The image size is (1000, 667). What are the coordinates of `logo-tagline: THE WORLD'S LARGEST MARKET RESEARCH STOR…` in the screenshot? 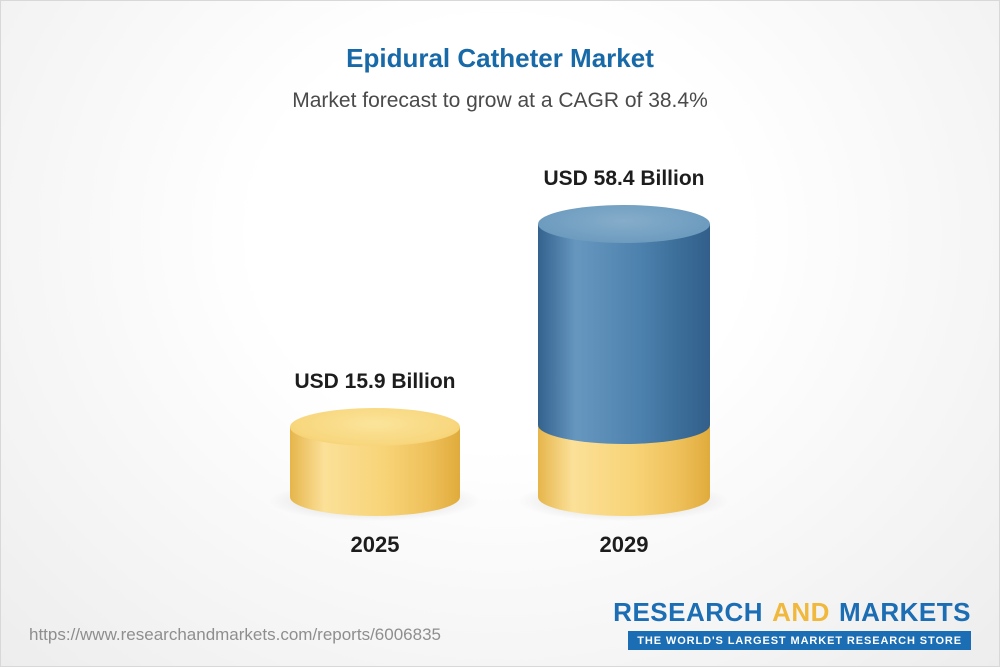 It's located at (799, 640).